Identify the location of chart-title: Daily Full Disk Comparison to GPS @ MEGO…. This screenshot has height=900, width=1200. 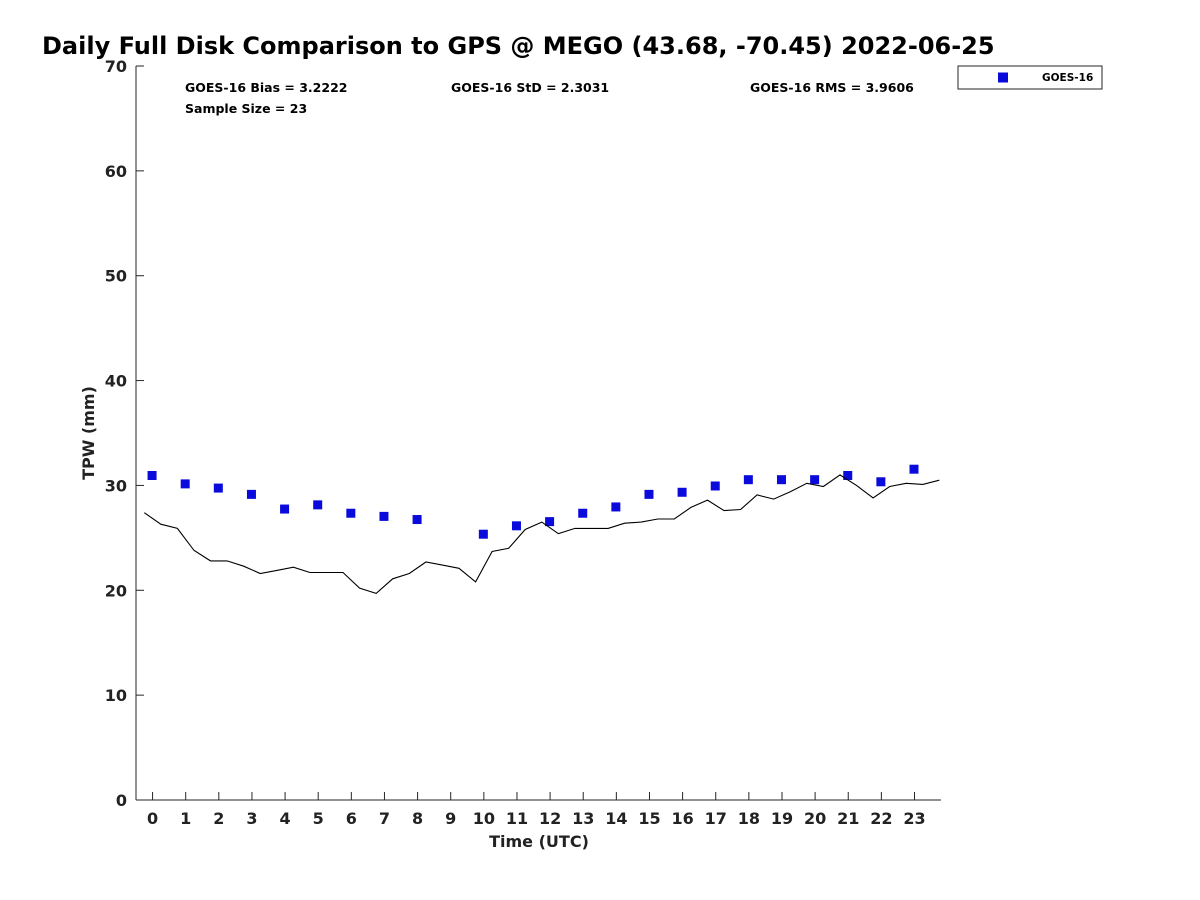
(518, 46).